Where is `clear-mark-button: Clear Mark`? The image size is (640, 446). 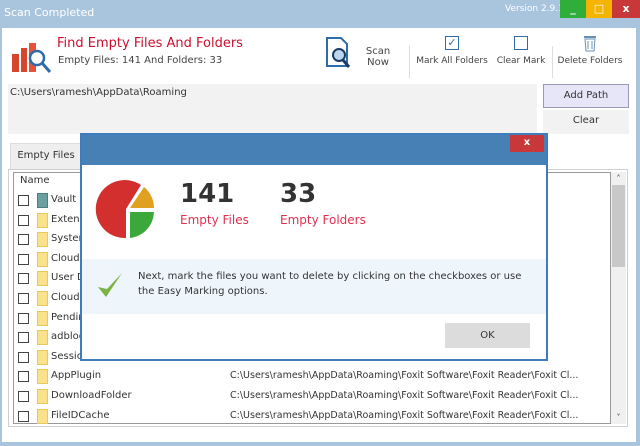 clear-mark-button: Clear Mark is located at coordinates (521, 50).